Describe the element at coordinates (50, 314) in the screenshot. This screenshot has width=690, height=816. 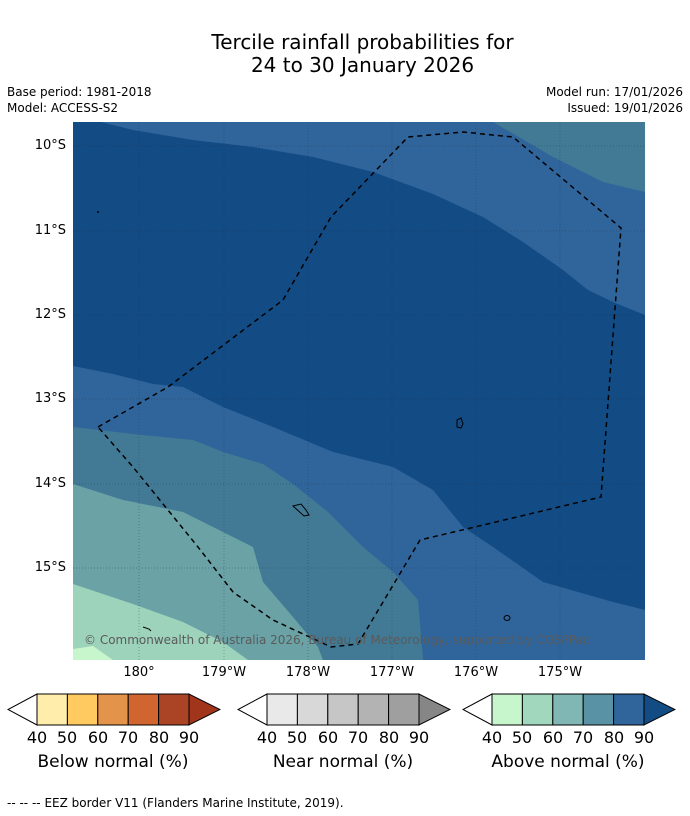
I see `lat-label-12s: 12°S` at that location.